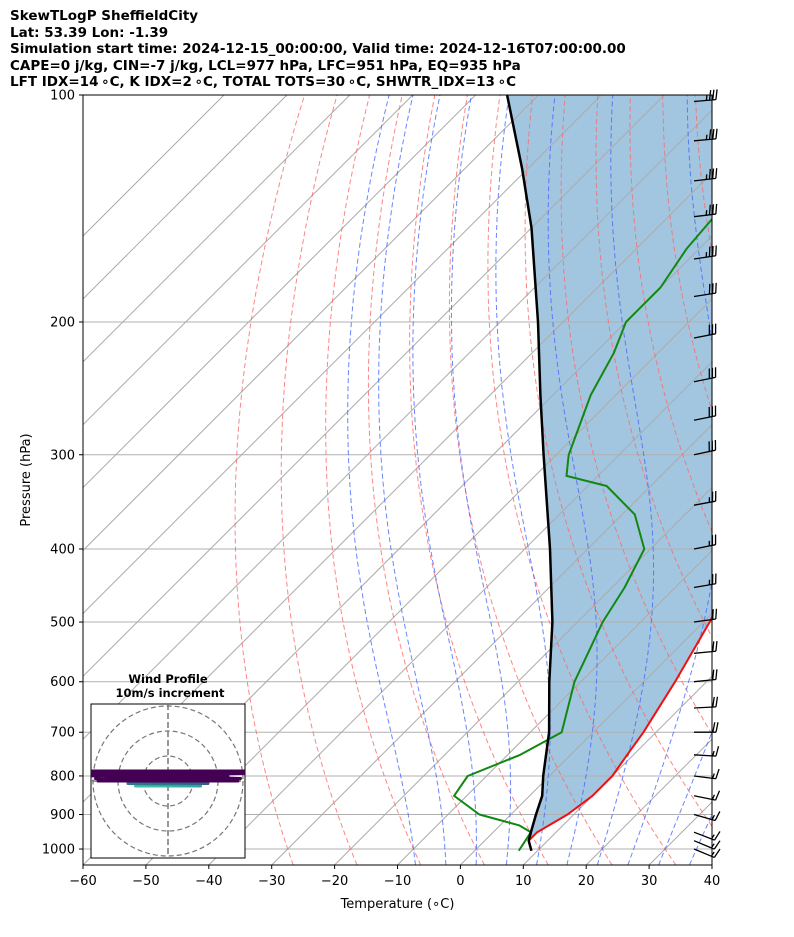  I want to click on y-tick-label: 1000, so click(58, 850).